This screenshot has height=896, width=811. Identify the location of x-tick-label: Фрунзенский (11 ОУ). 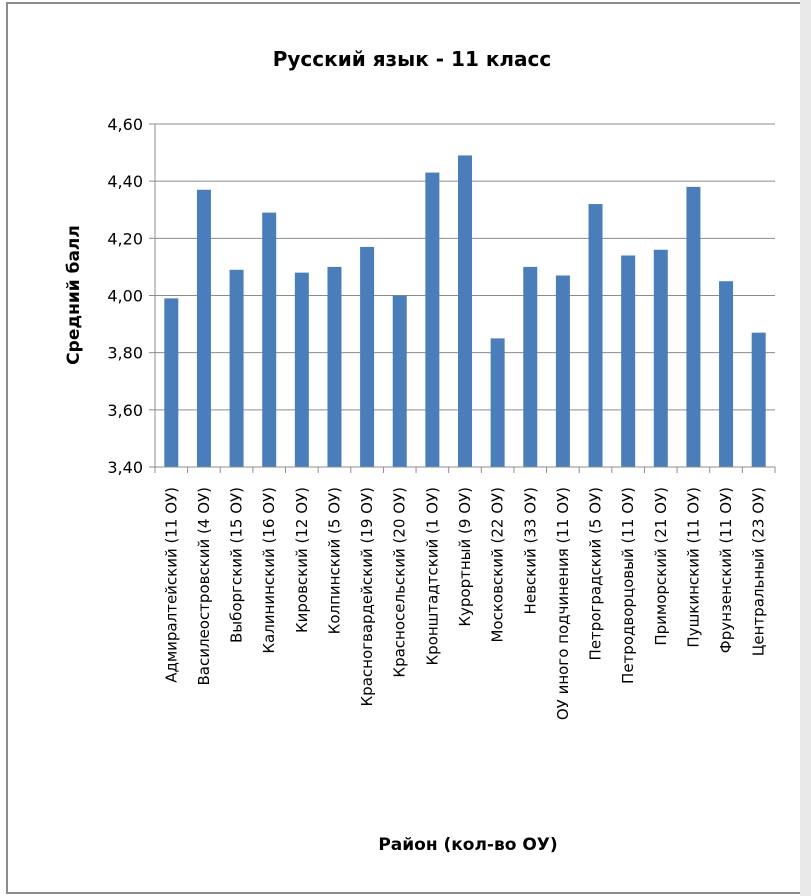
(726, 570).